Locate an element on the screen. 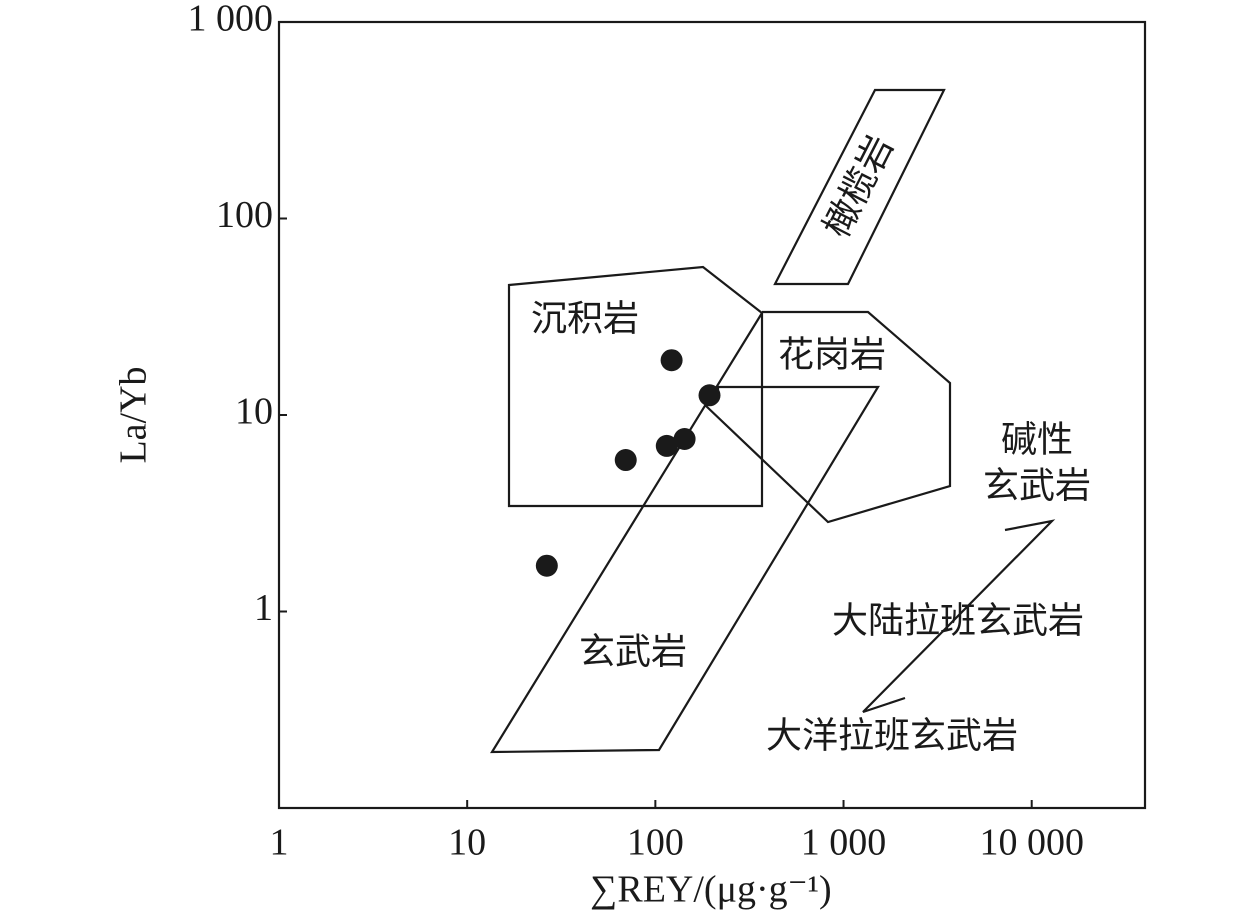 The height and width of the screenshot is (921, 1259). region-basalt is located at coordinates (685, 533).